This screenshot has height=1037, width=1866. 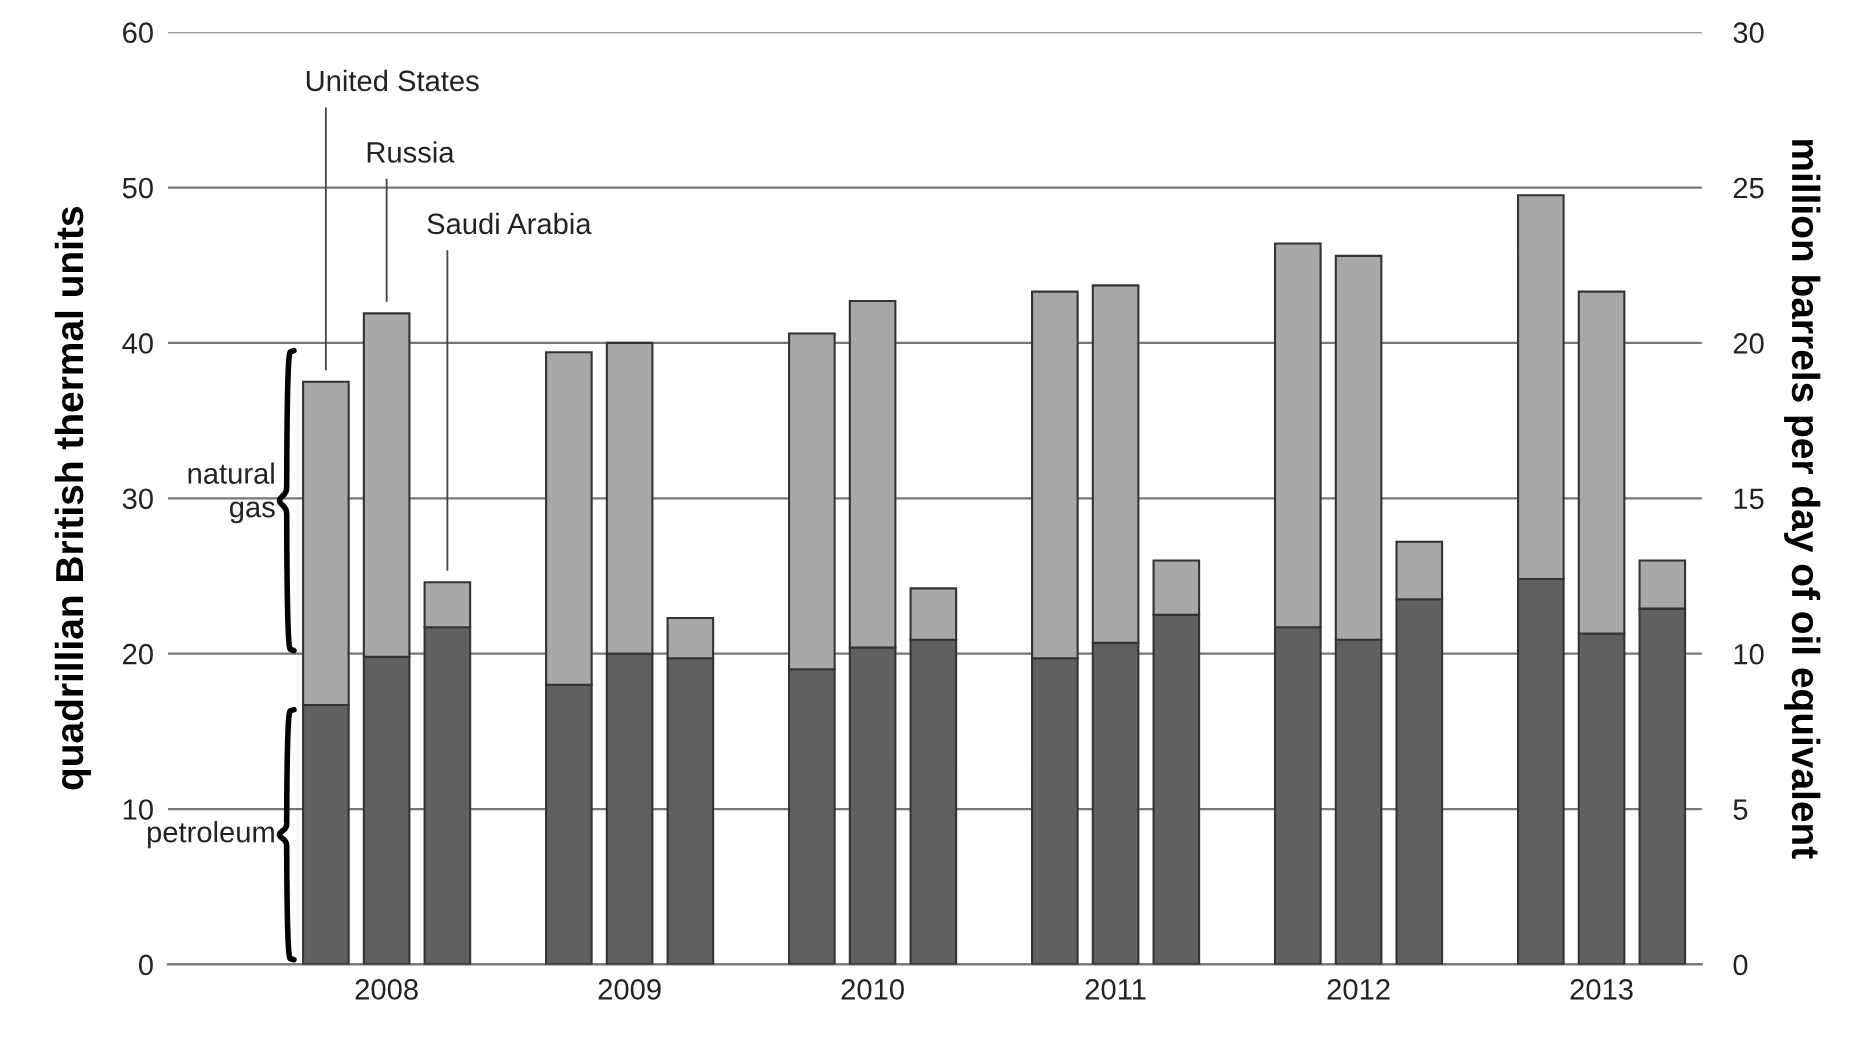 What do you see at coordinates (137, 343) in the screenshot?
I see `y-tick-label: 40` at bounding box center [137, 343].